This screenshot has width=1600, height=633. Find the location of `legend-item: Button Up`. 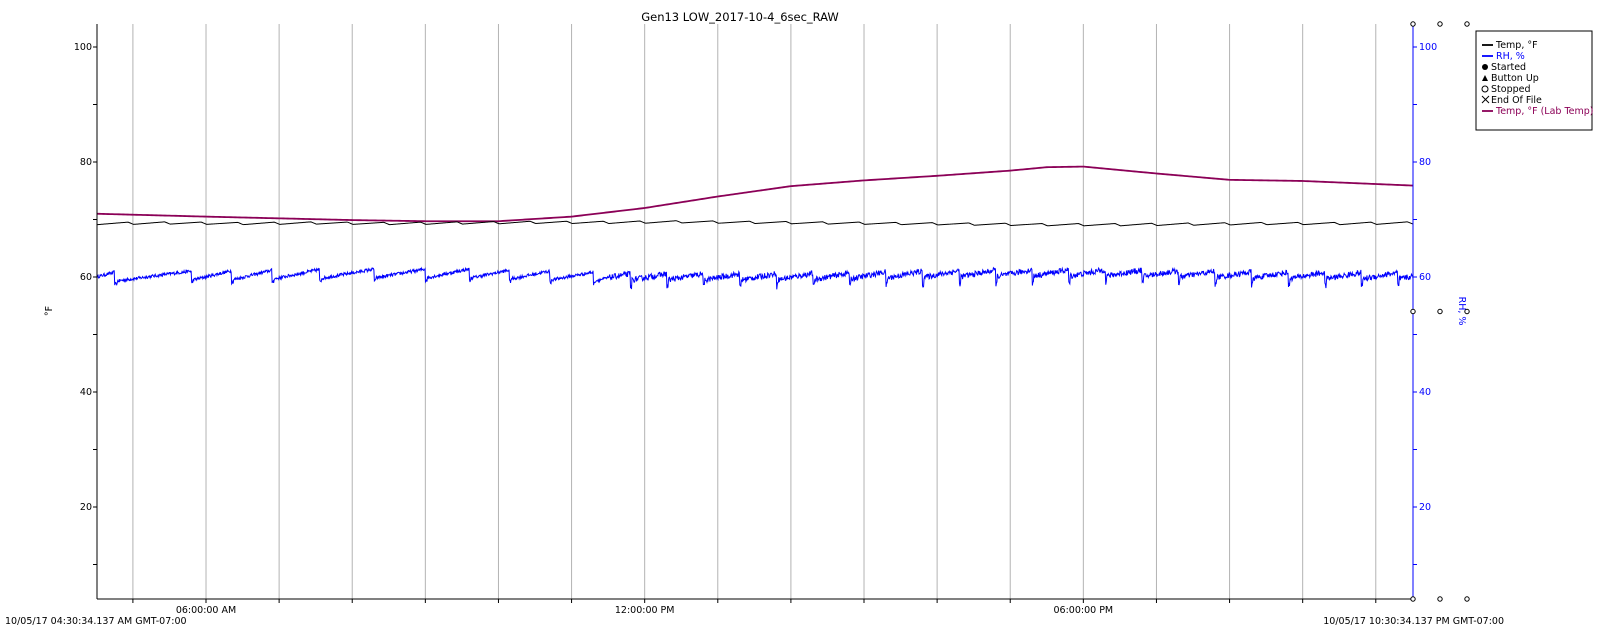

legend-item: Button Up is located at coordinates (1510, 78).